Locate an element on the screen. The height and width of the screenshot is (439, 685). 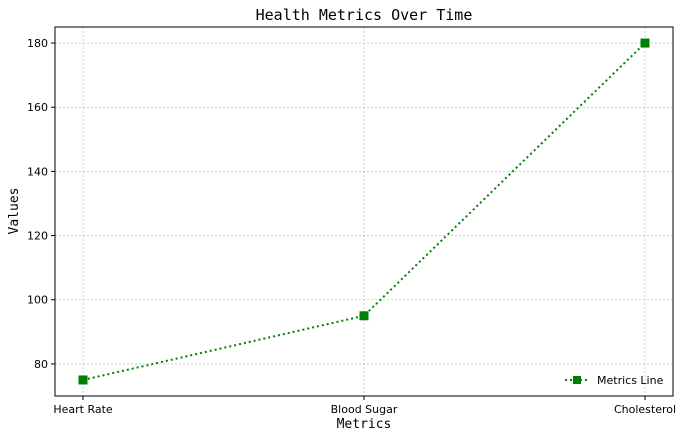
y-tick-label: 100 is located at coordinates (37, 300).